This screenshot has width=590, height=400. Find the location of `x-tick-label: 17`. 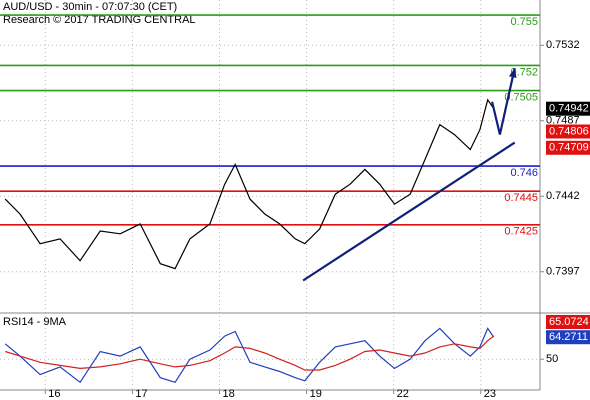

x-tick-label: 17 is located at coordinates (141, 394).